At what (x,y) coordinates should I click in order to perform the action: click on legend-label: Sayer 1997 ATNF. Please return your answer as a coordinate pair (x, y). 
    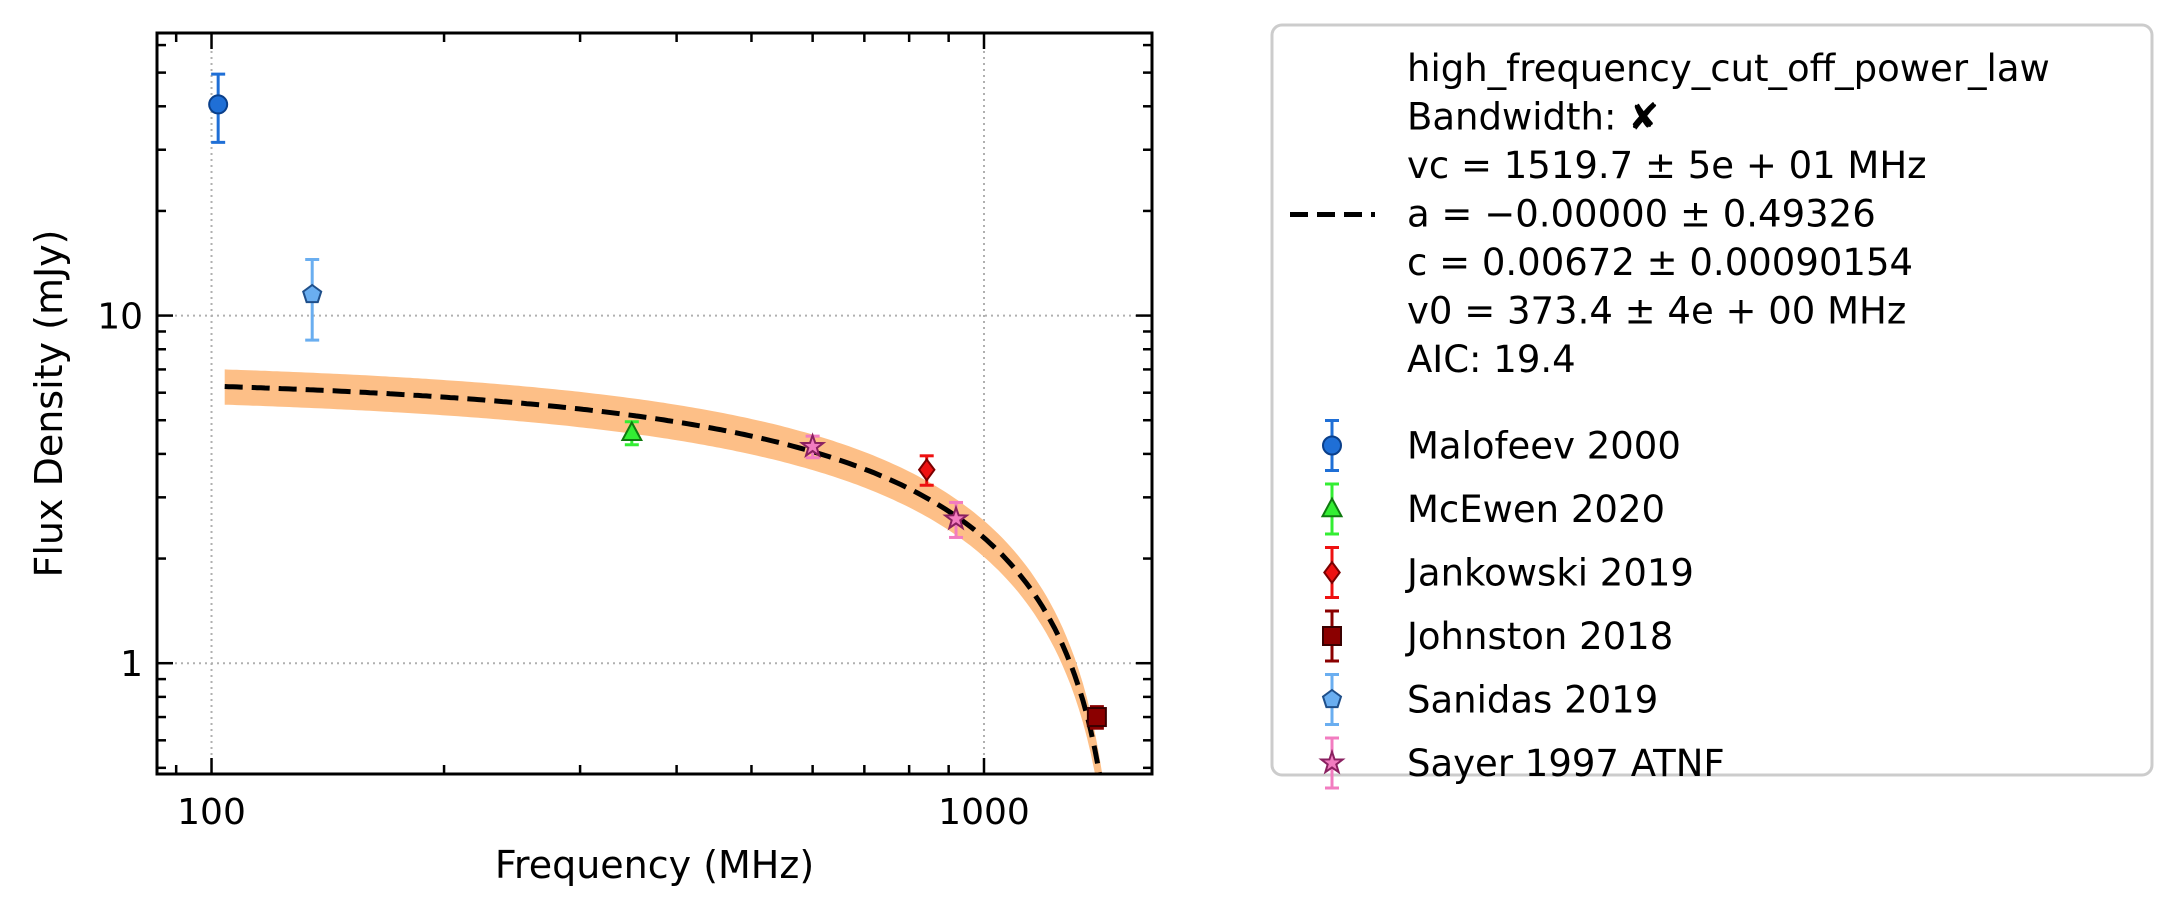
    Looking at the image, I should click on (1566, 763).